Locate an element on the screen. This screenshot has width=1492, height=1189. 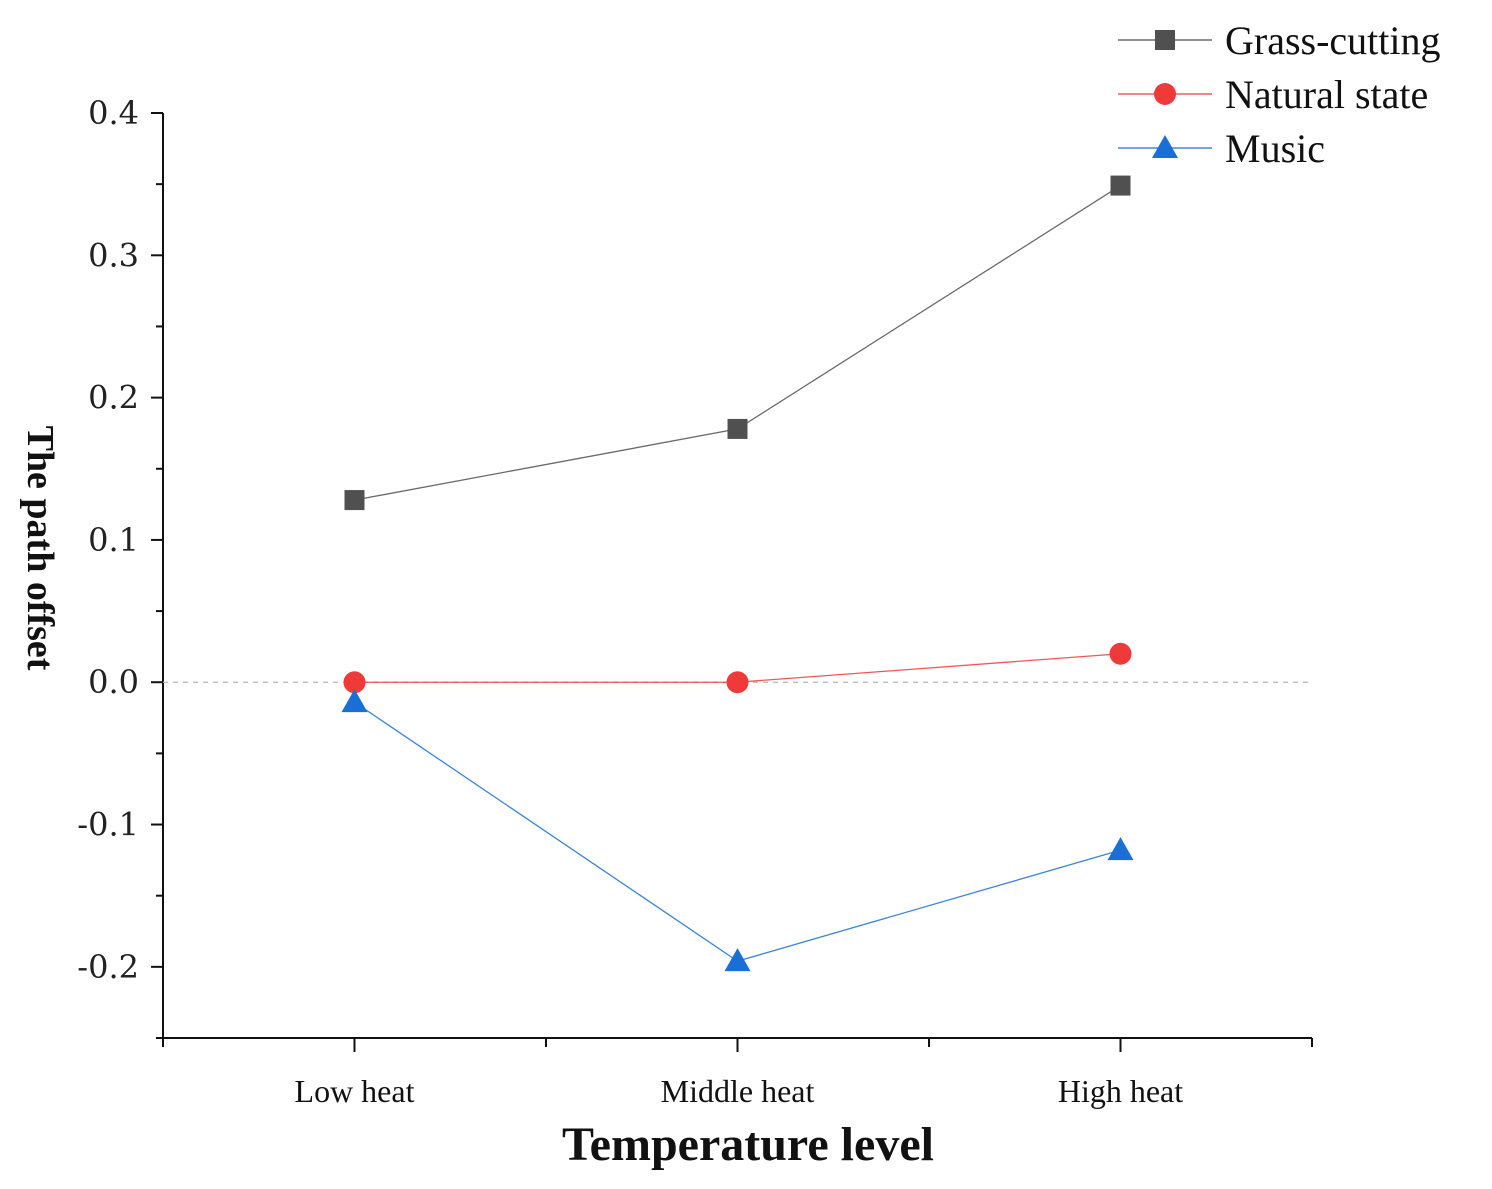
legend-marker-music is located at coordinates (1165, 146).